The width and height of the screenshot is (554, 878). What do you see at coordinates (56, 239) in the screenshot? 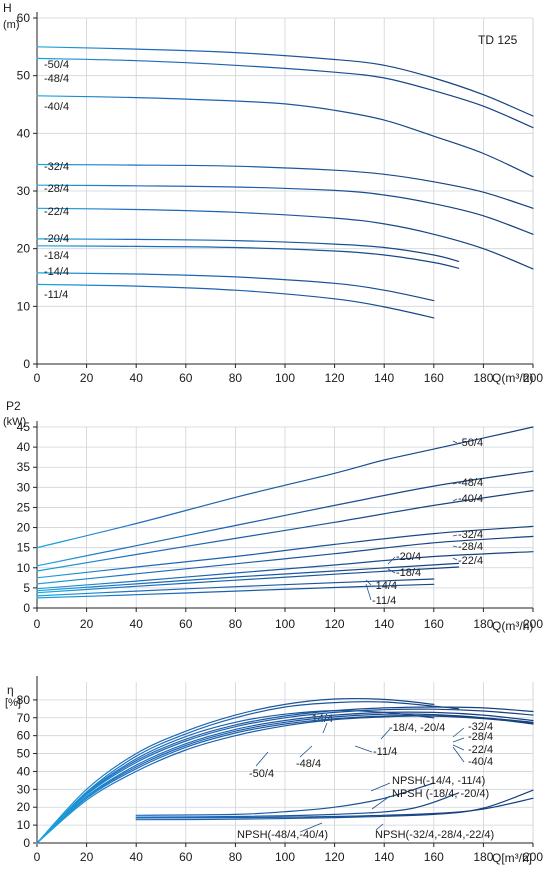
I see `series-label: -20/4` at bounding box center [56, 239].